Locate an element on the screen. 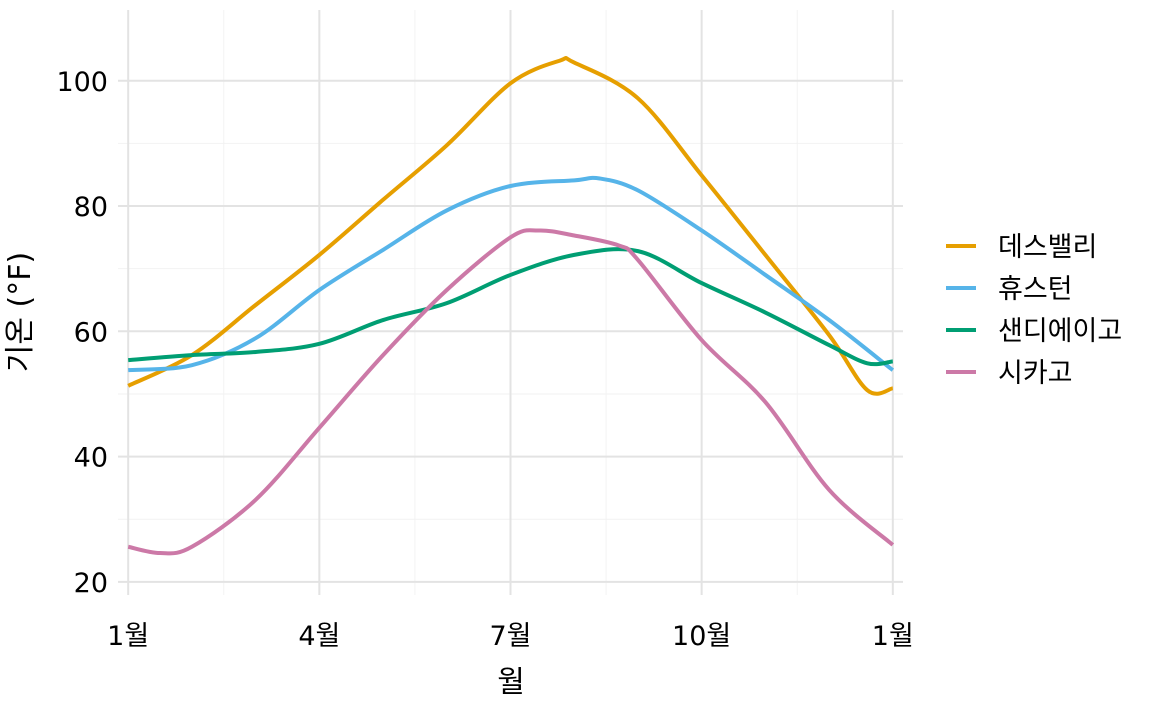  y-tick-label: 80 is located at coordinates (91, 207).